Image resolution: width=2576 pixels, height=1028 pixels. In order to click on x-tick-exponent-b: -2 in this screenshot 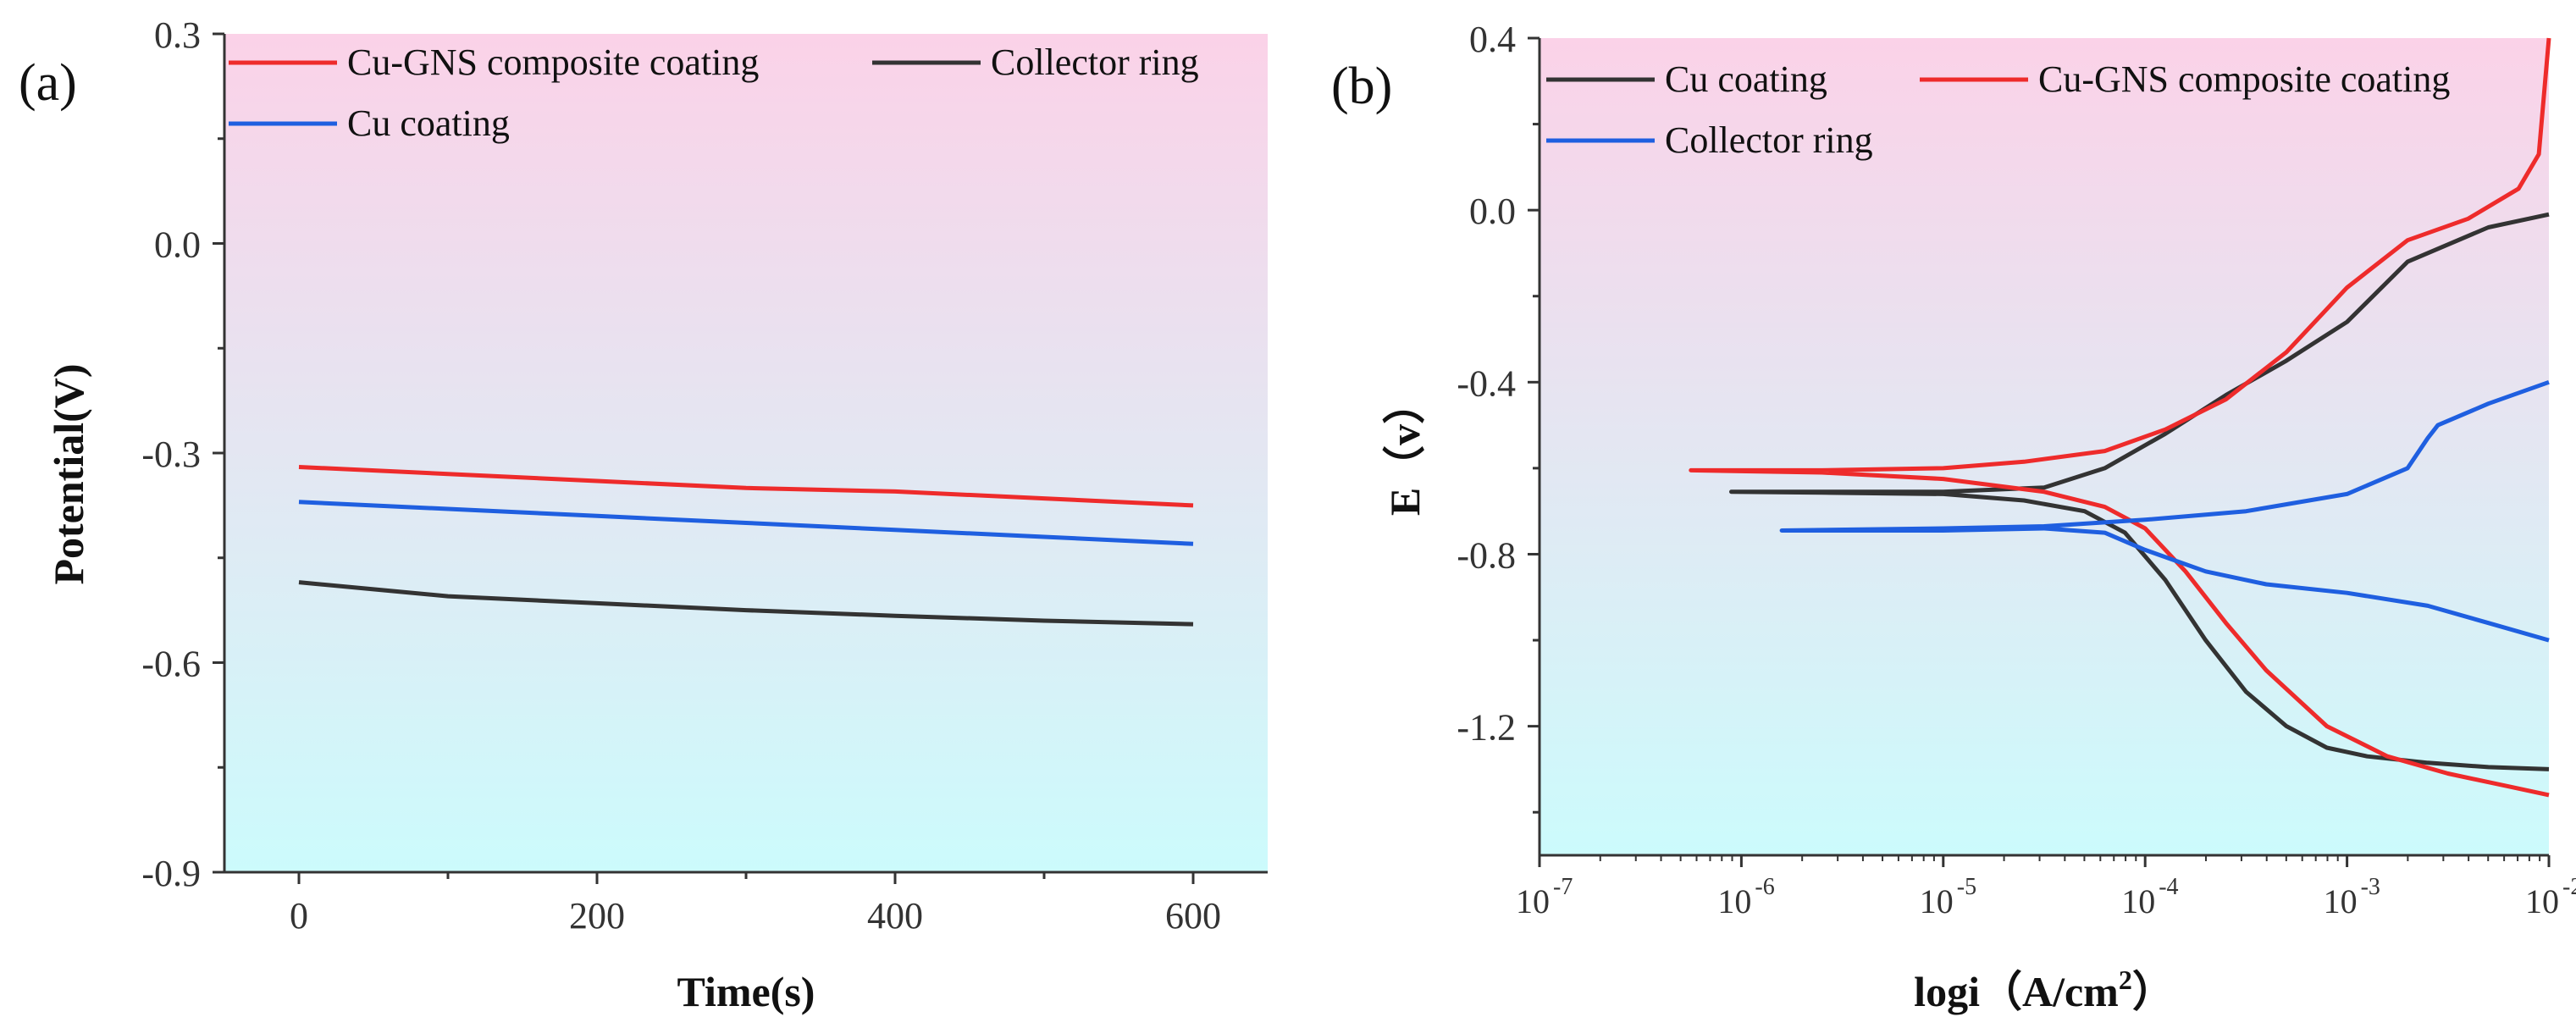, I will do `click(2569, 887)`.